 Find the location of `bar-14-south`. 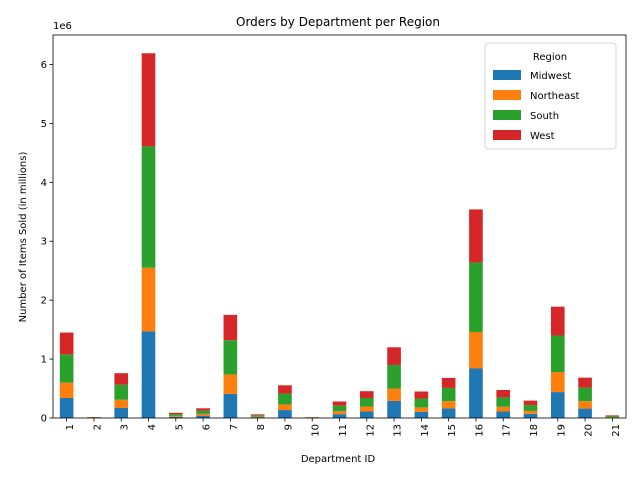

bar-14-south is located at coordinates (421, 403).